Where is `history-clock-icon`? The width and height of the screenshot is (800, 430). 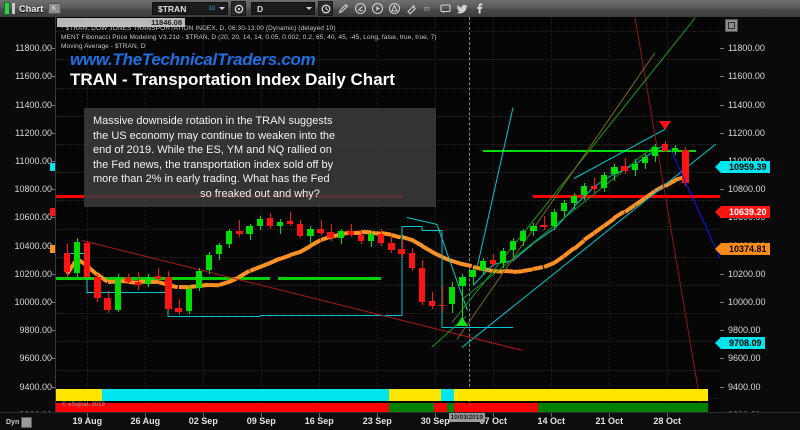
history-clock-icon is located at coordinates (325, 8).